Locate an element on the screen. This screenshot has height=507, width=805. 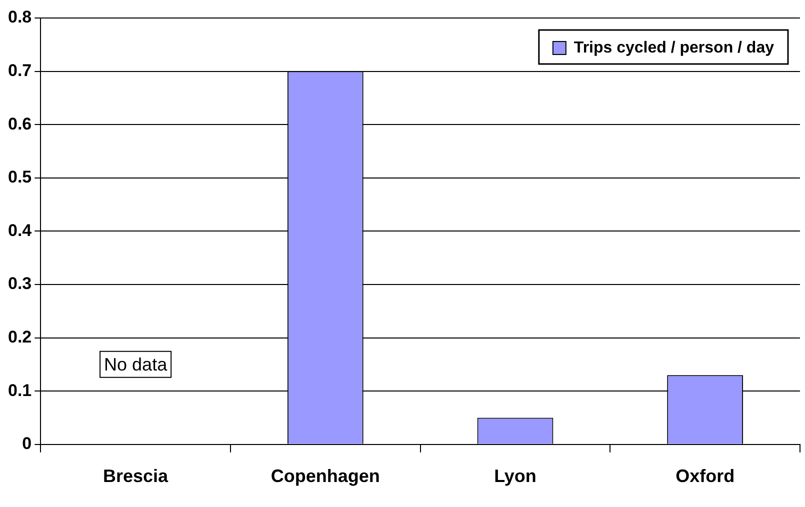
y-tick-label: 0.8 is located at coordinates (20, 17).